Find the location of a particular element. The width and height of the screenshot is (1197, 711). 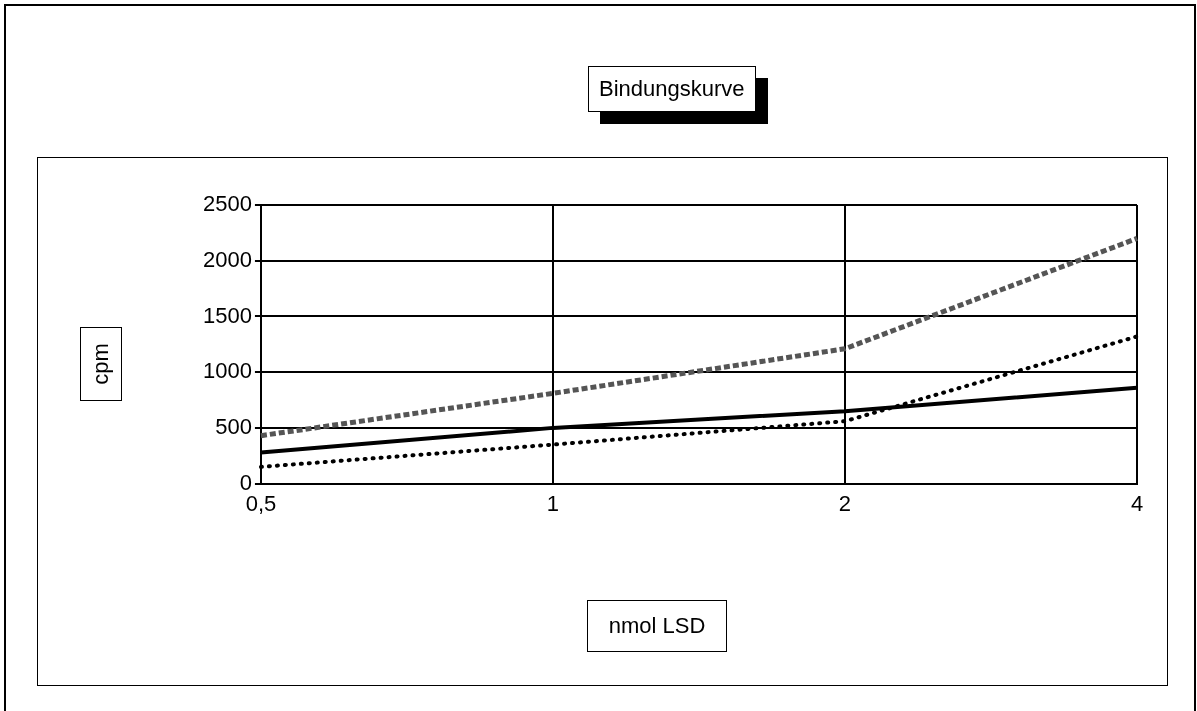

x-axis-title: nmol LSD is located at coordinates (657, 626).